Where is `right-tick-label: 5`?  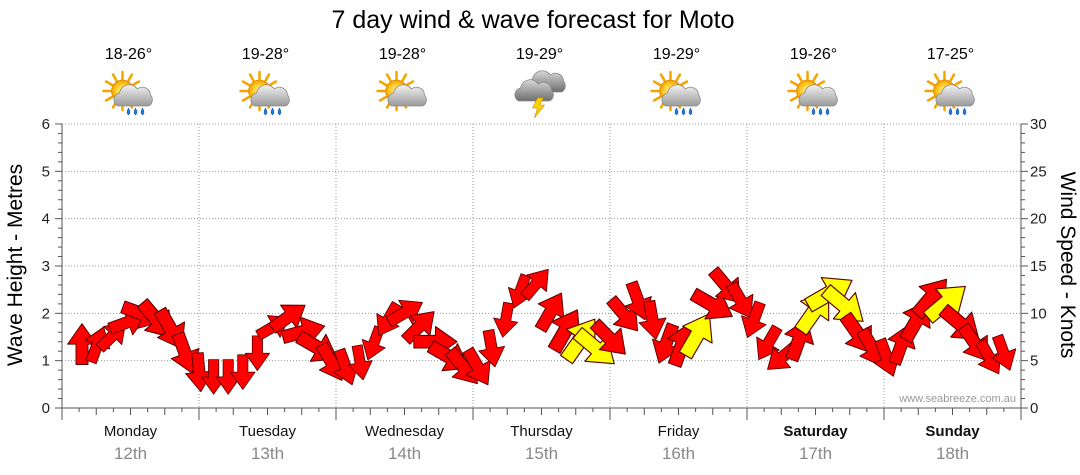 right-tick-label: 5 is located at coordinates (1034, 361).